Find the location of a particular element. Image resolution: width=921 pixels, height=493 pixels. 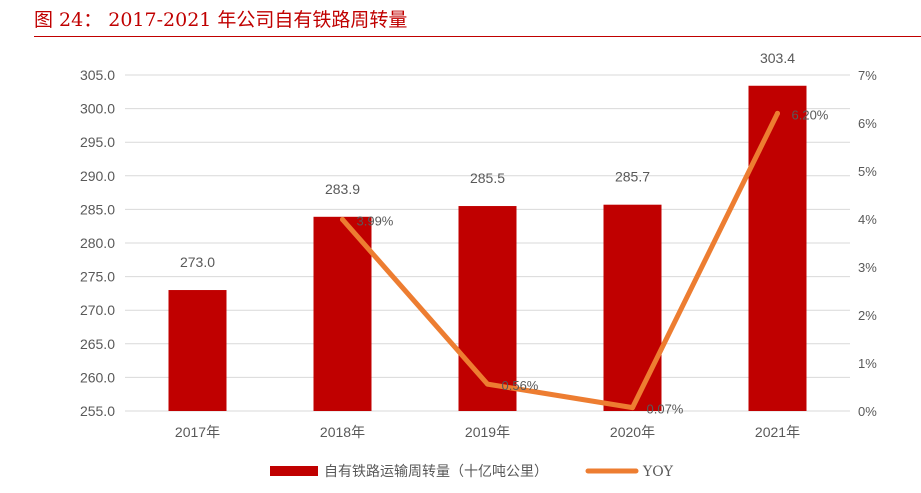

x-tick-label: 2020年 is located at coordinates (632, 432).